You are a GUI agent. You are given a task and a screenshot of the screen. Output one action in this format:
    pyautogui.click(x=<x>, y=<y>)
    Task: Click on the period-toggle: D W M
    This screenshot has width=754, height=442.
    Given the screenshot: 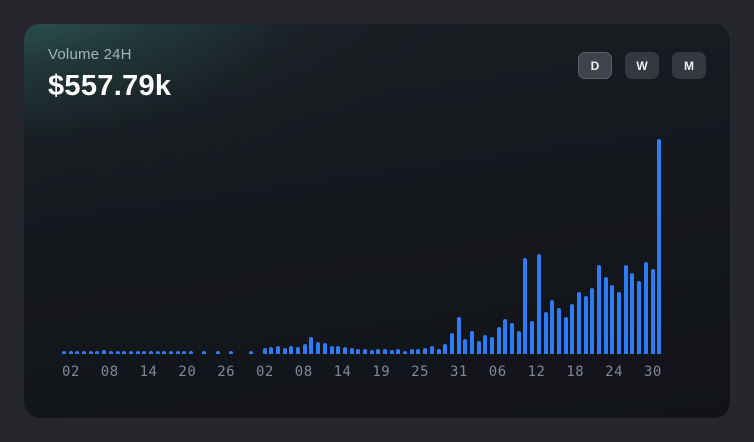 What is the action you would take?
    pyautogui.click(x=642, y=65)
    